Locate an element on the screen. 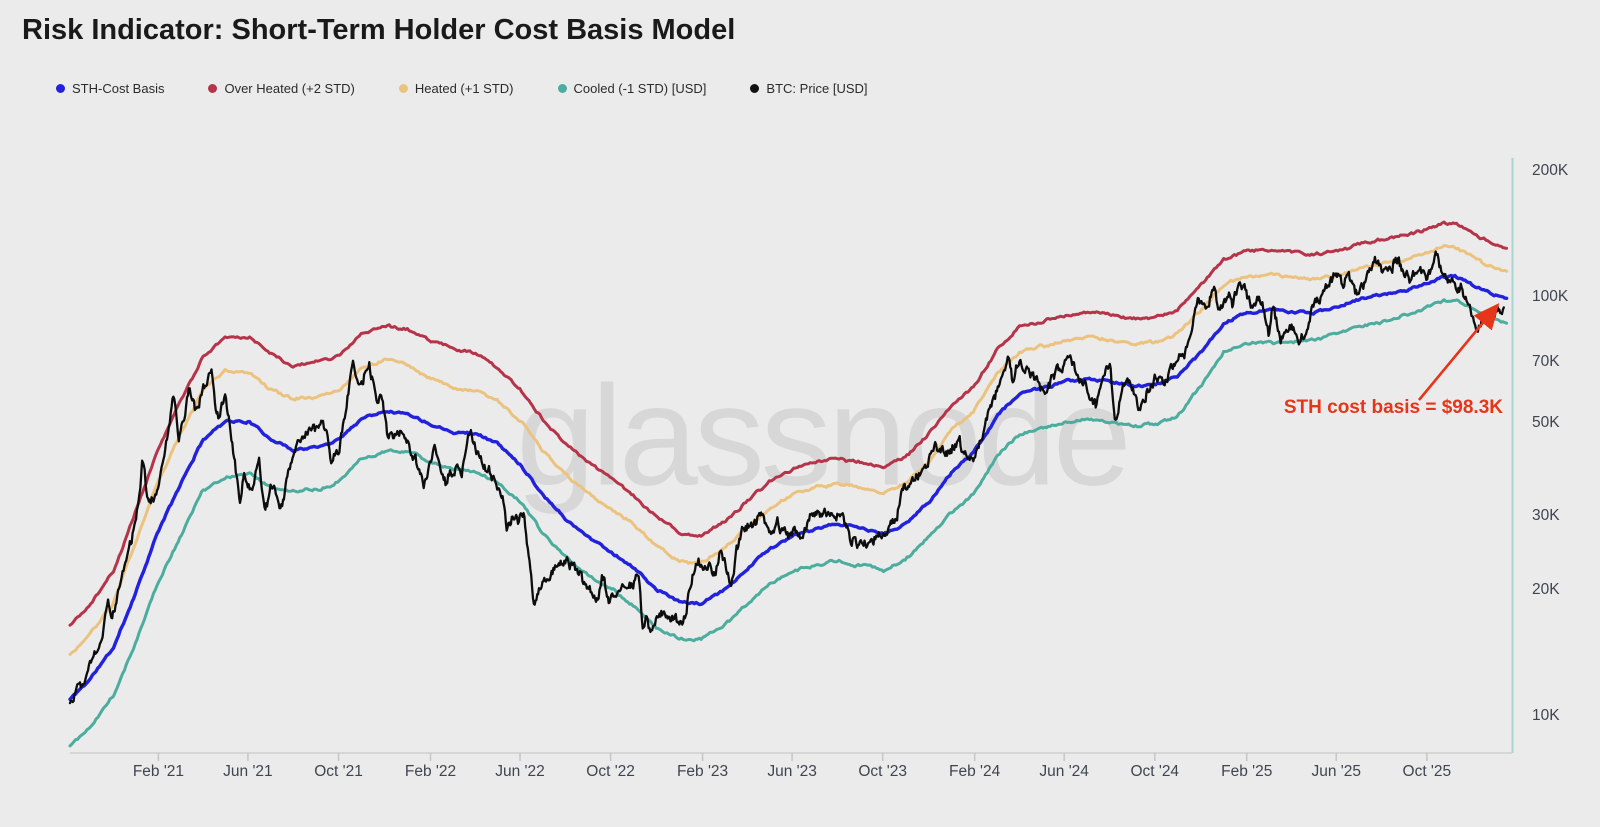  x-tick-label: Feb '21 is located at coordinates (158, 771).